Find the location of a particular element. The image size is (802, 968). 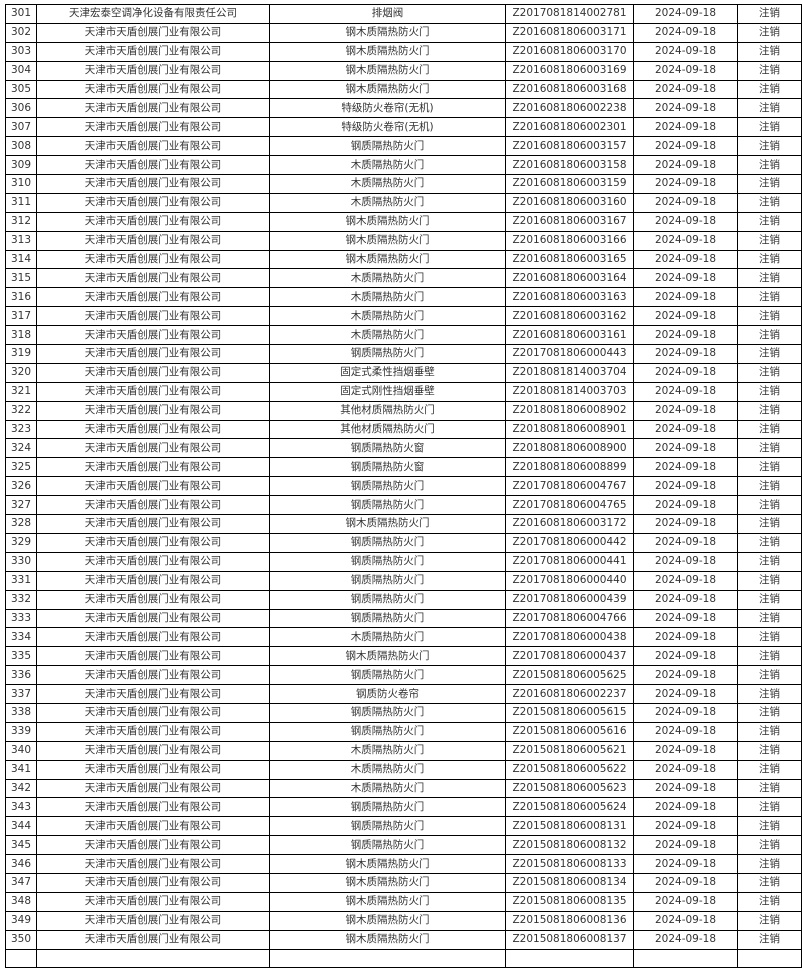

row-index: 314 is located at coordinates (21, 259).